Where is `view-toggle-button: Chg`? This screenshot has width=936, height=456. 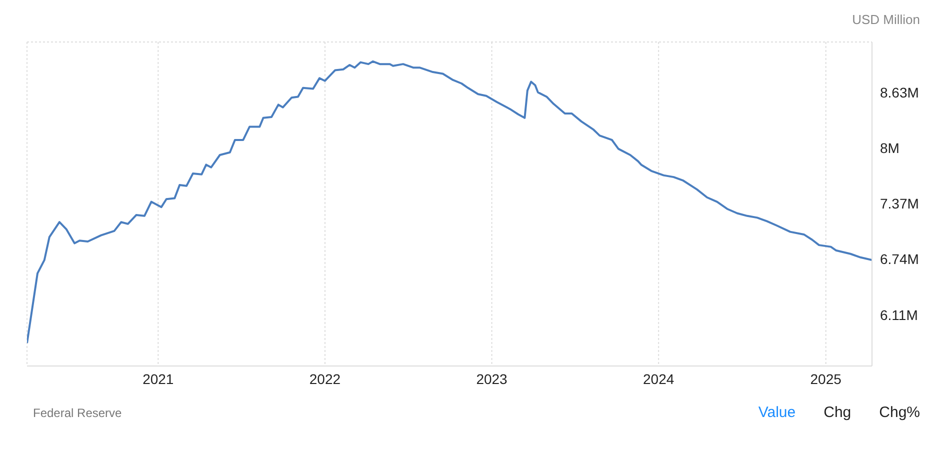 view-toggle-button: Chg is located at coordinates (838, 412).